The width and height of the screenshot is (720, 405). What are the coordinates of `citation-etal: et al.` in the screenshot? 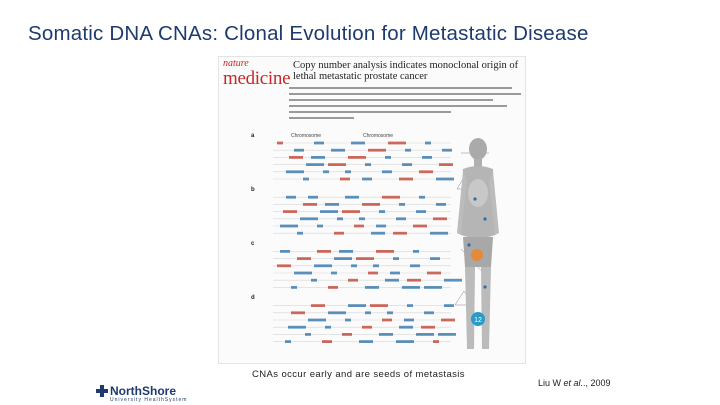 It's located at (573, 383).